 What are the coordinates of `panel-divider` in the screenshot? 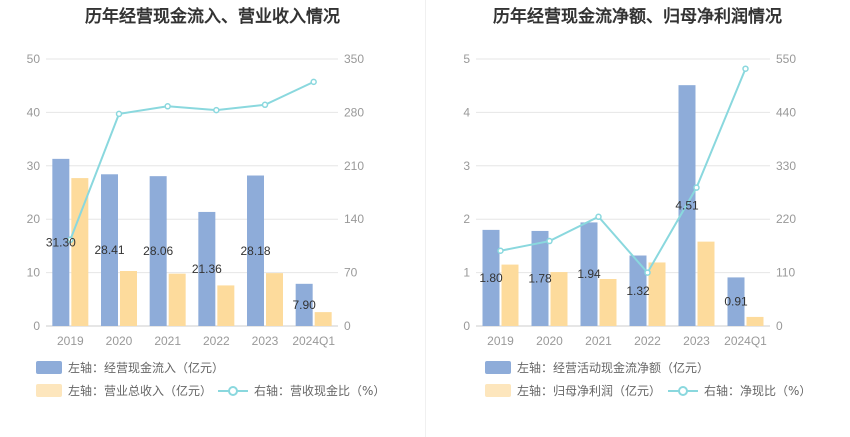 It's located at (425, 218).